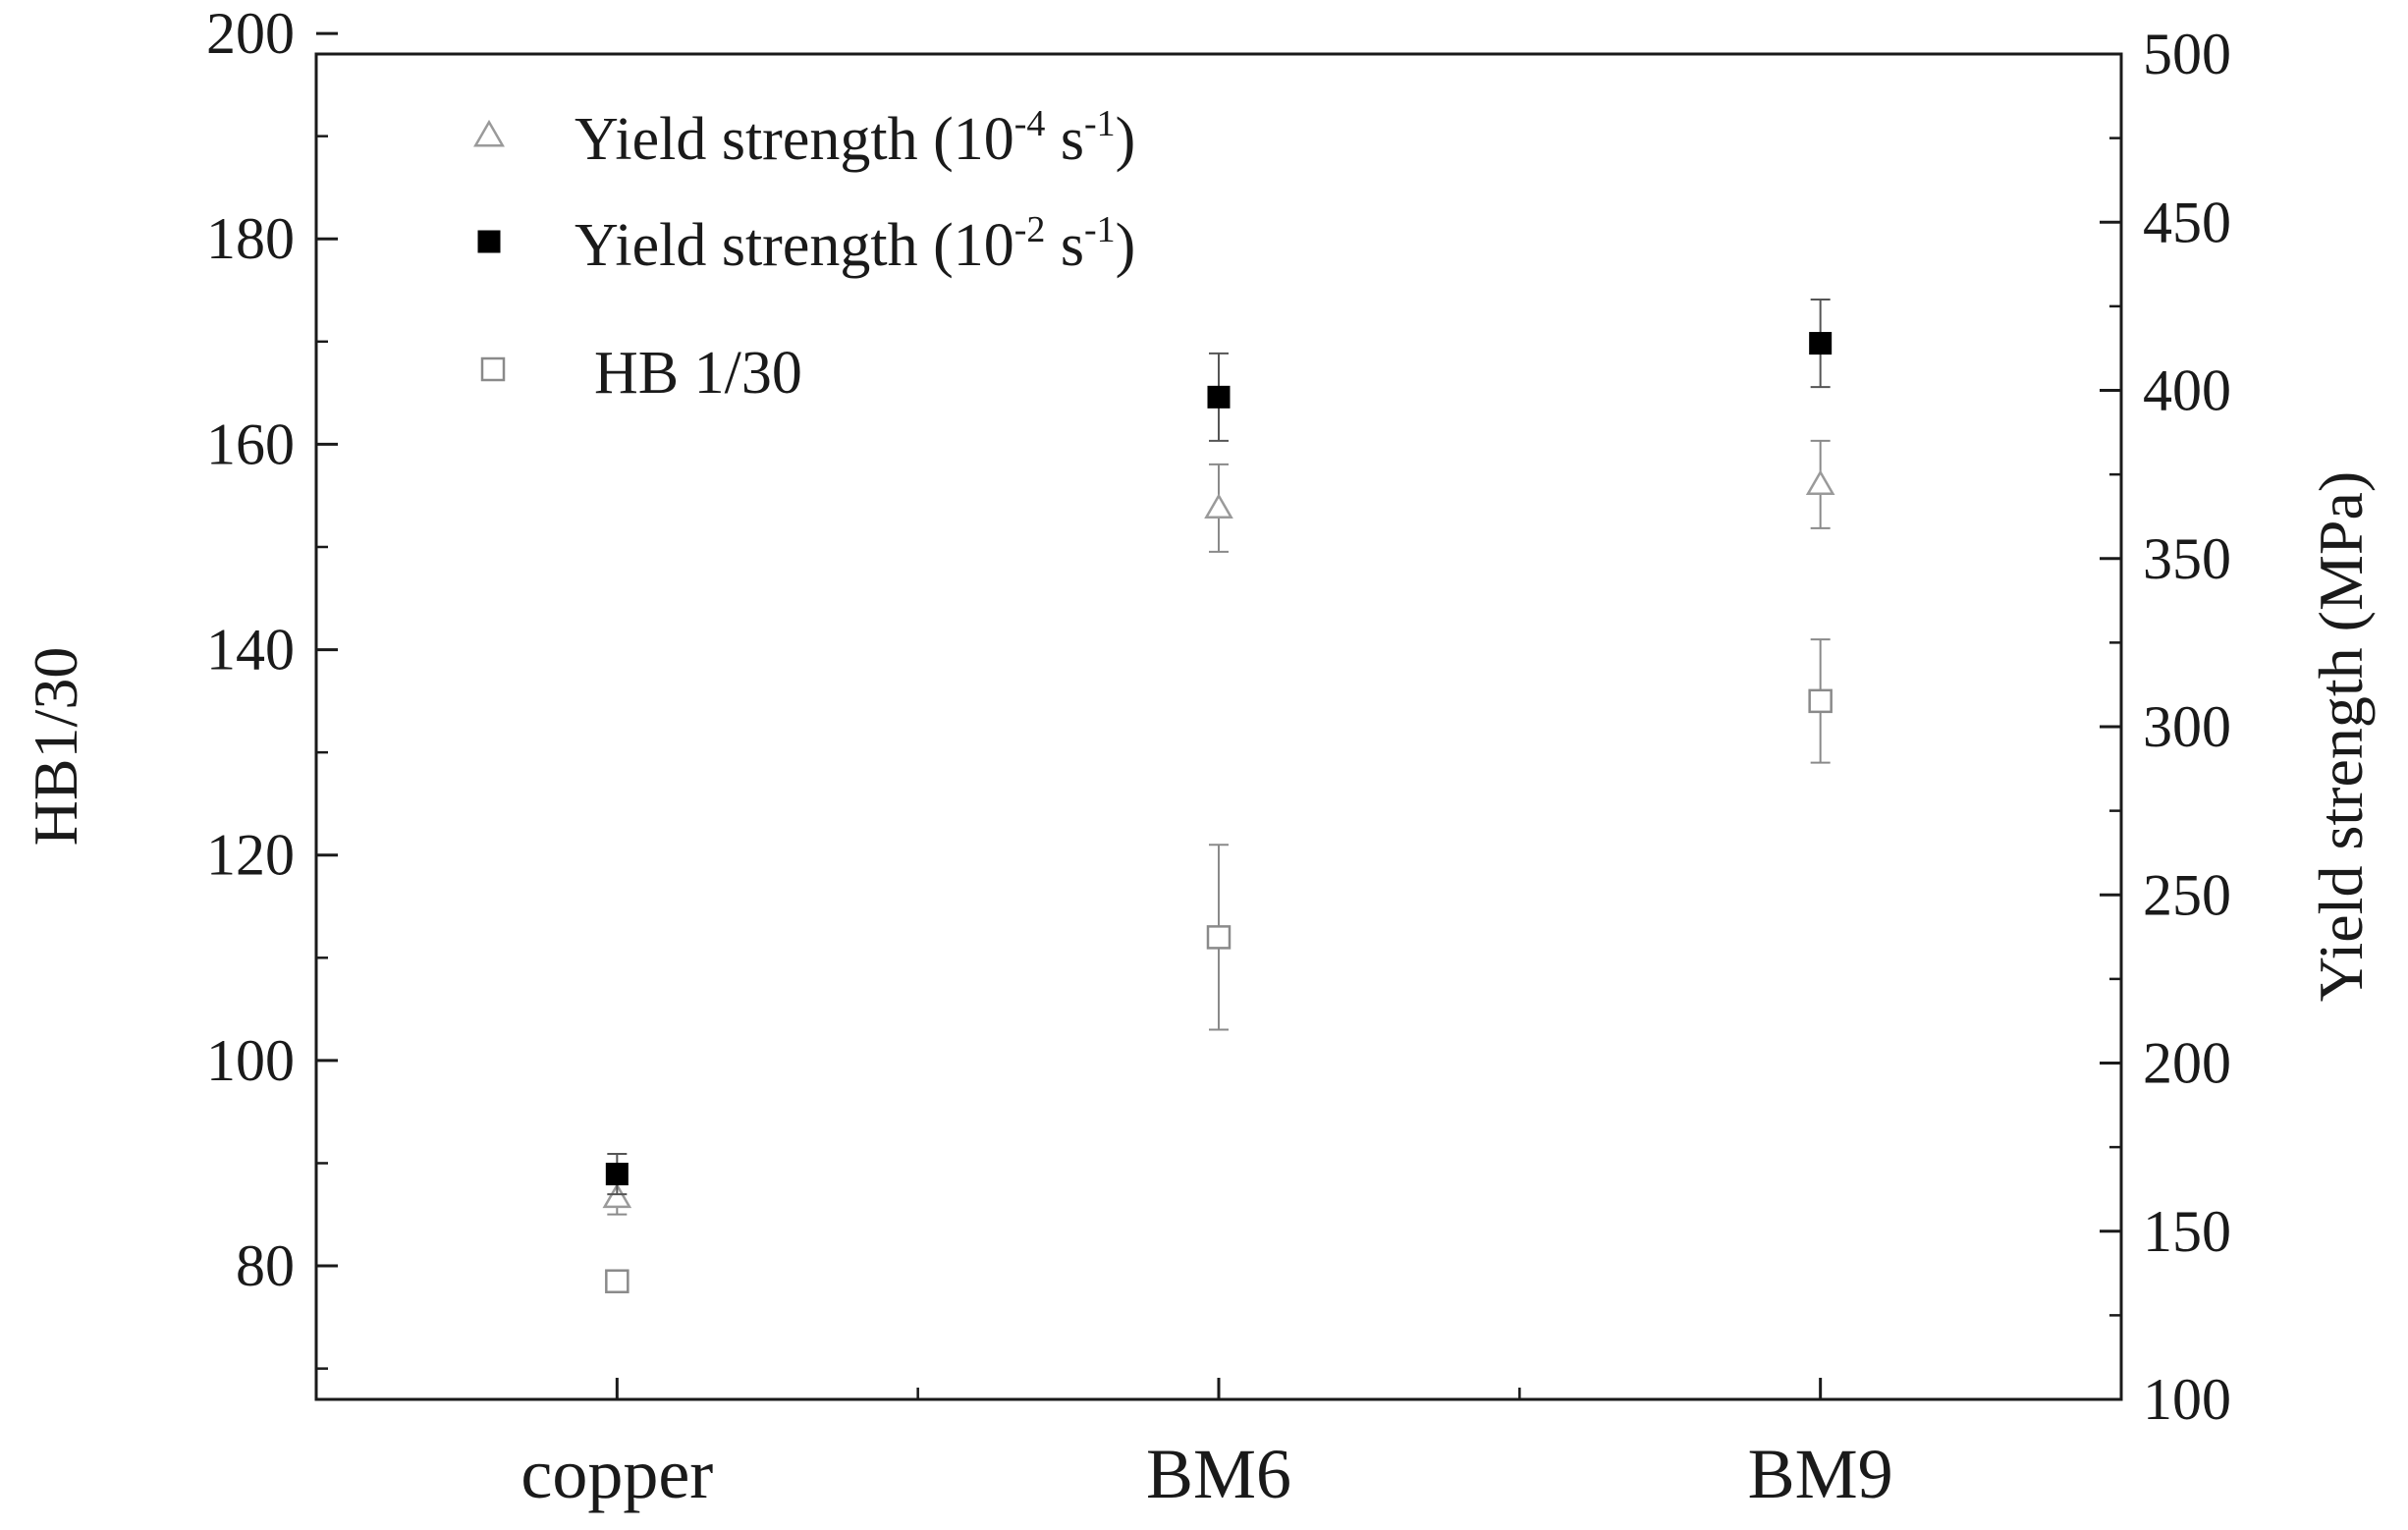 The image size is (2408, 1530). Describe the element at coordinates (56, 747) in the screenshot. I see `left-axis-title: HB1/30` at that location.